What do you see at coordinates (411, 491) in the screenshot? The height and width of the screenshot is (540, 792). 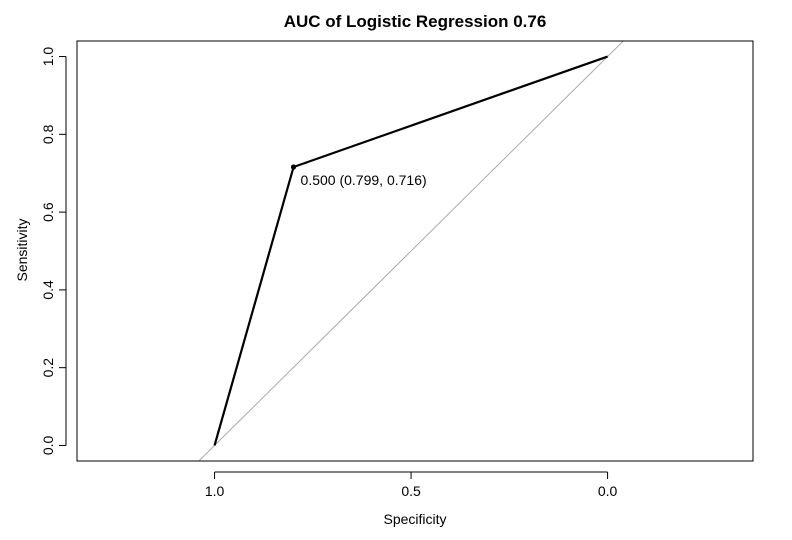 I see `x-tick-label: 0.5` at bounding box center [411, 491].